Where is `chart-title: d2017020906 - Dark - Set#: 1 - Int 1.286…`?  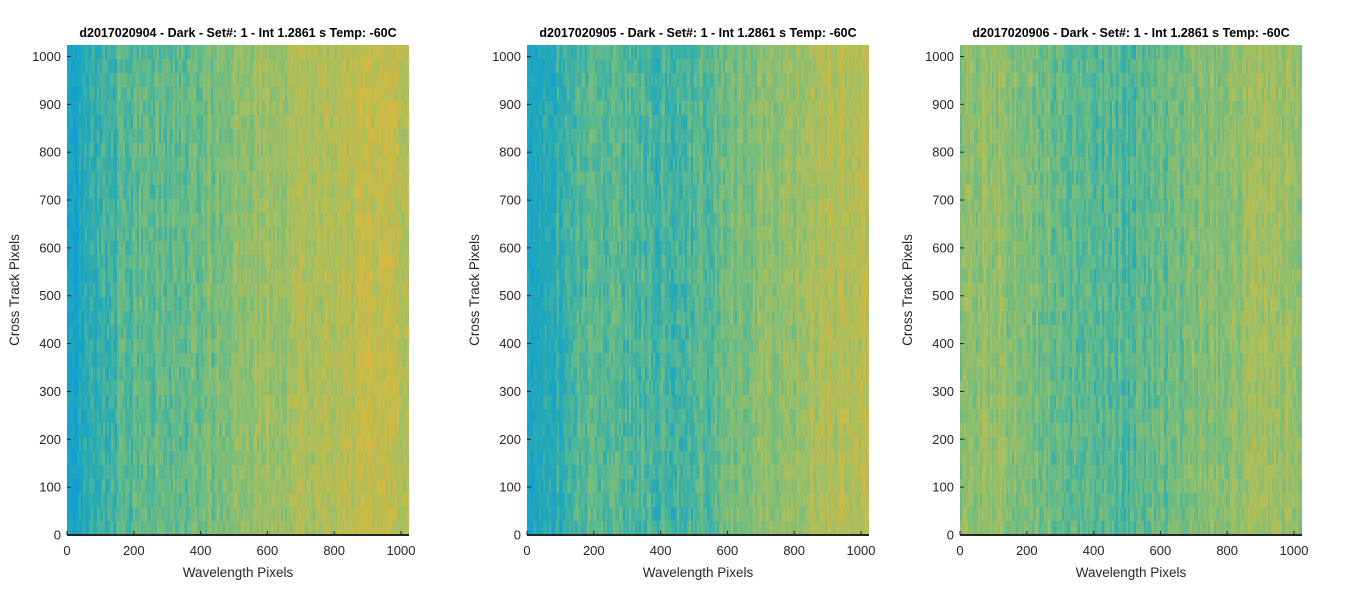 chart-title: d2017020906 - Dark - Set#: 1 - Int 1.286… is located at coordinates (1130, 33).